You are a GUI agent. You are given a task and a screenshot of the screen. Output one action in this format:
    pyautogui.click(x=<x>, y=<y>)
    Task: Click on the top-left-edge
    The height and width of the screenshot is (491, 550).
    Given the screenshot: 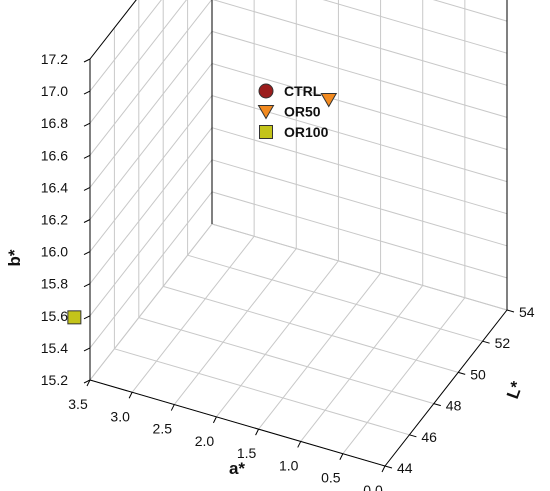 What is the action you would take?
    pyautogui.click(x=113, y=30)
    